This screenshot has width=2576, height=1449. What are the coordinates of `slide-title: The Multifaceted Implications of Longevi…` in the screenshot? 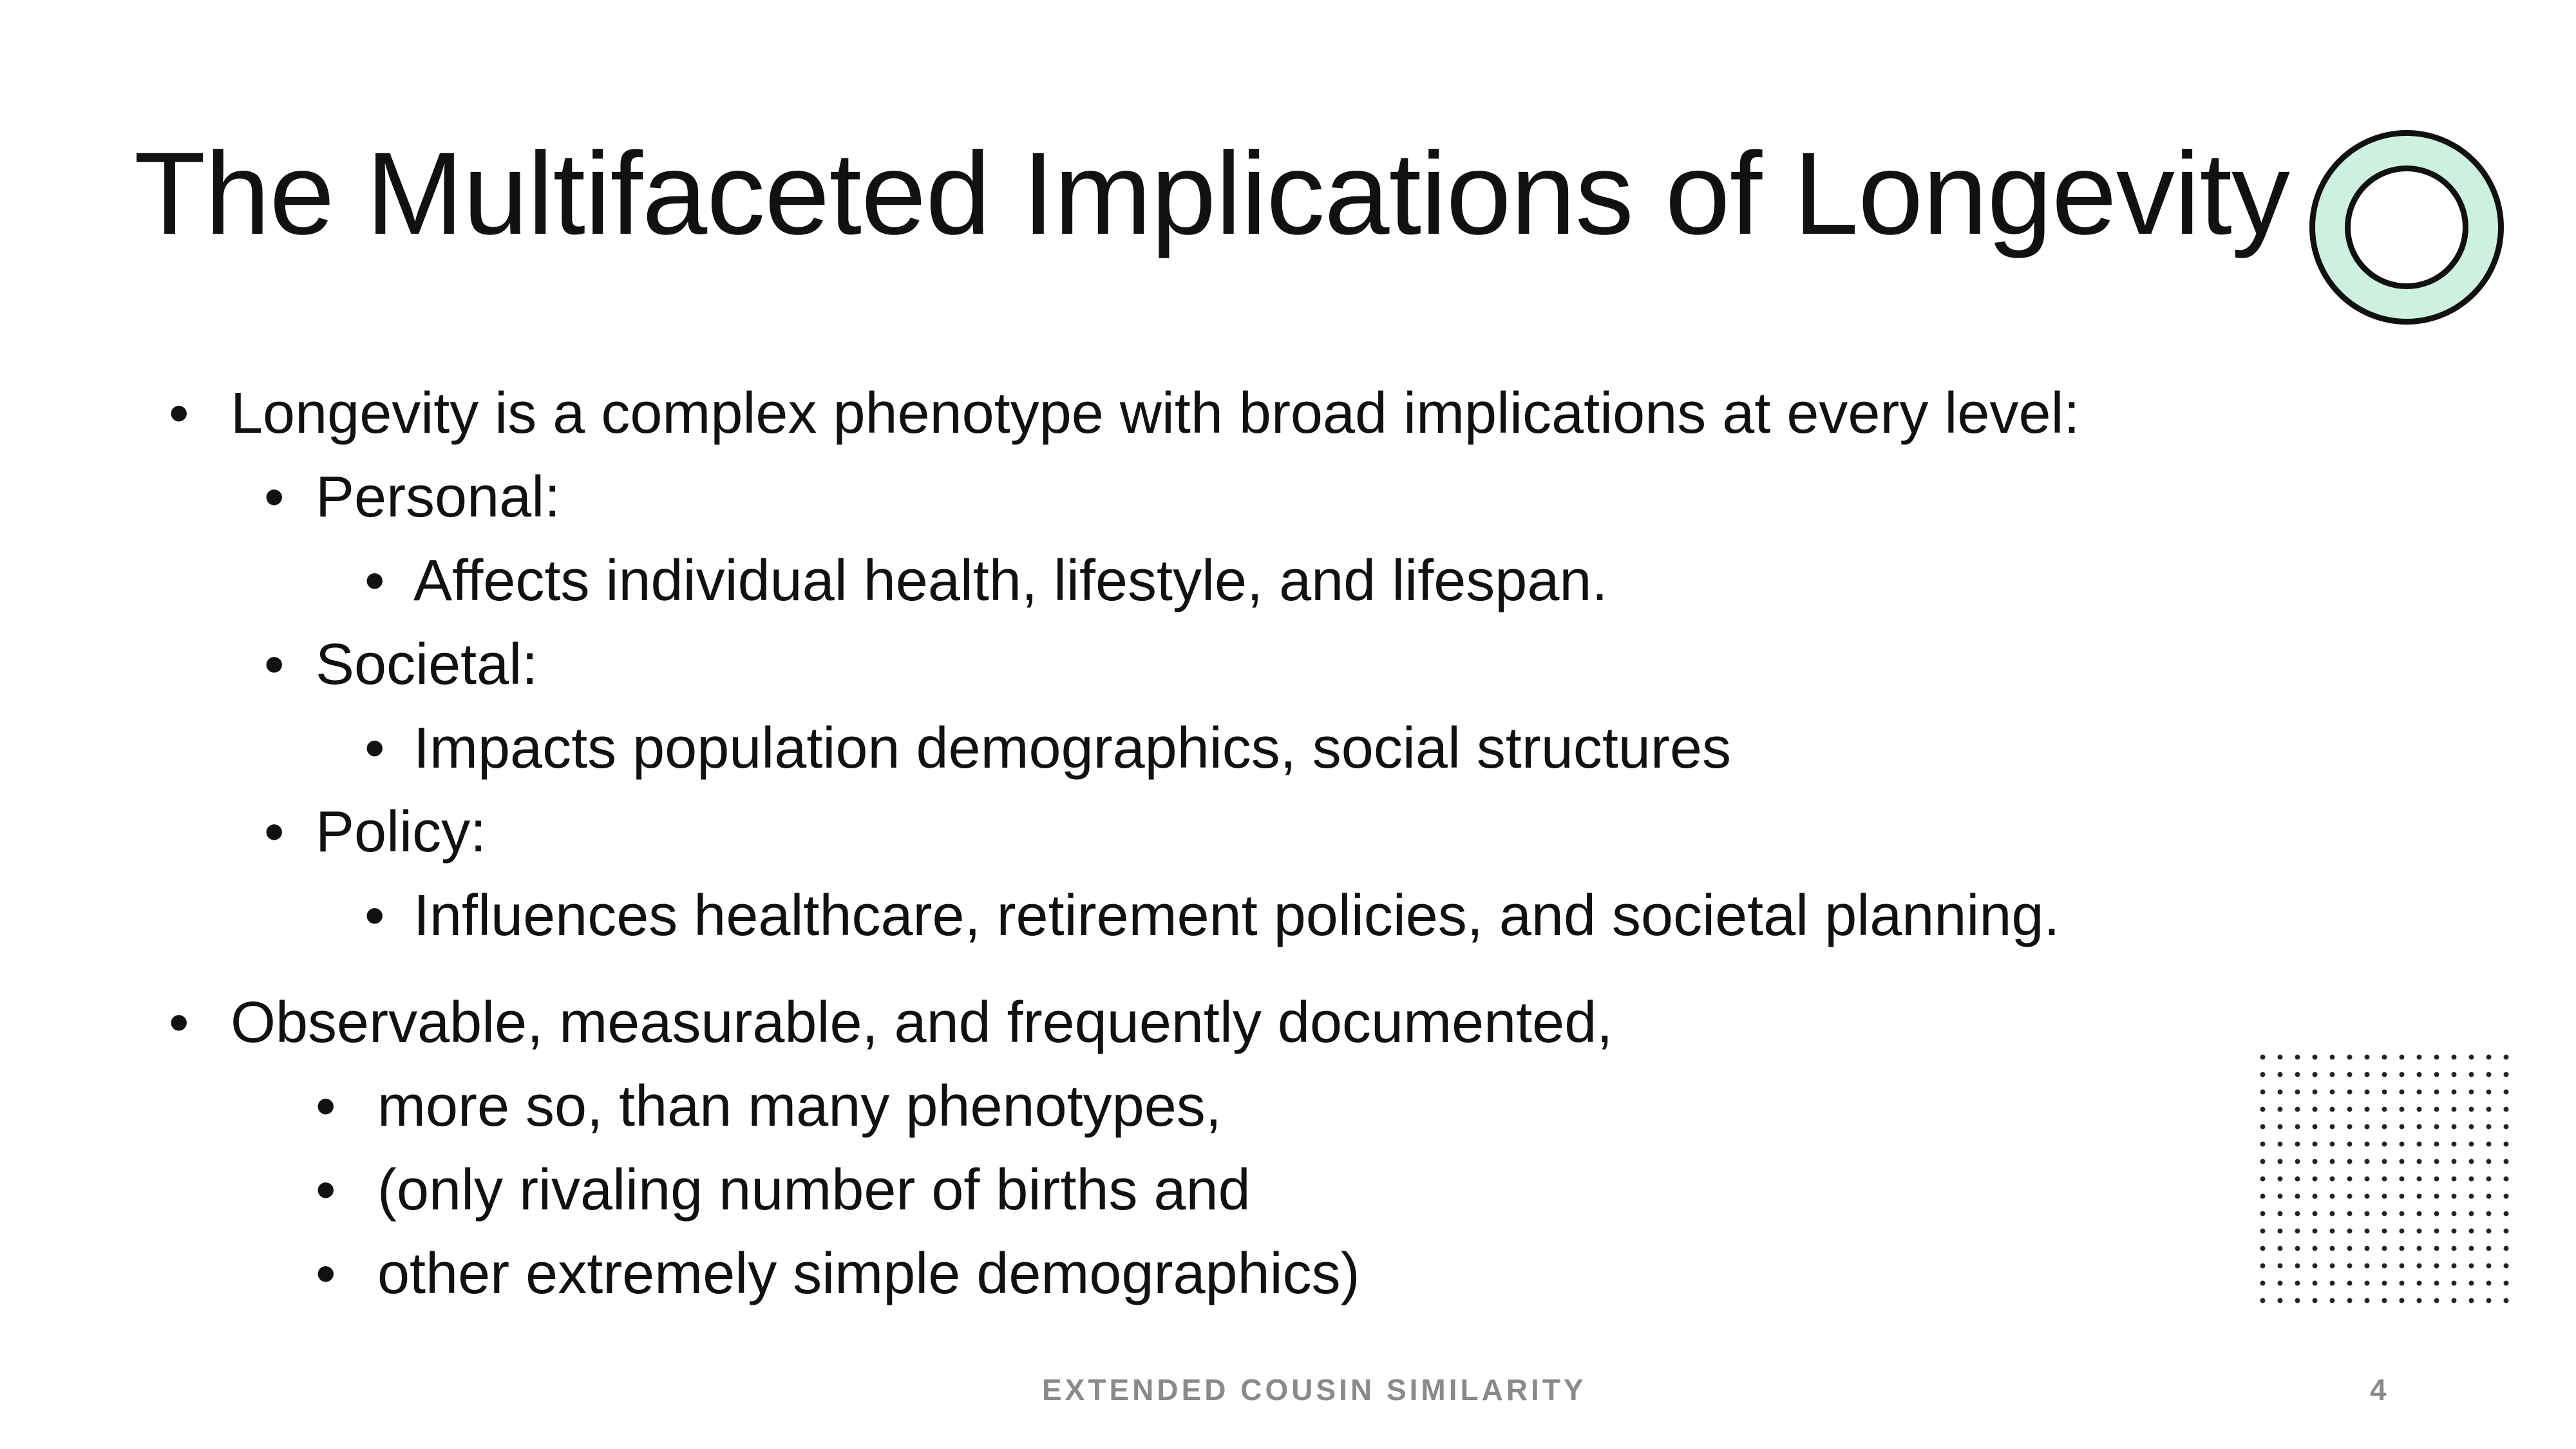 It's located at (1212, 193).